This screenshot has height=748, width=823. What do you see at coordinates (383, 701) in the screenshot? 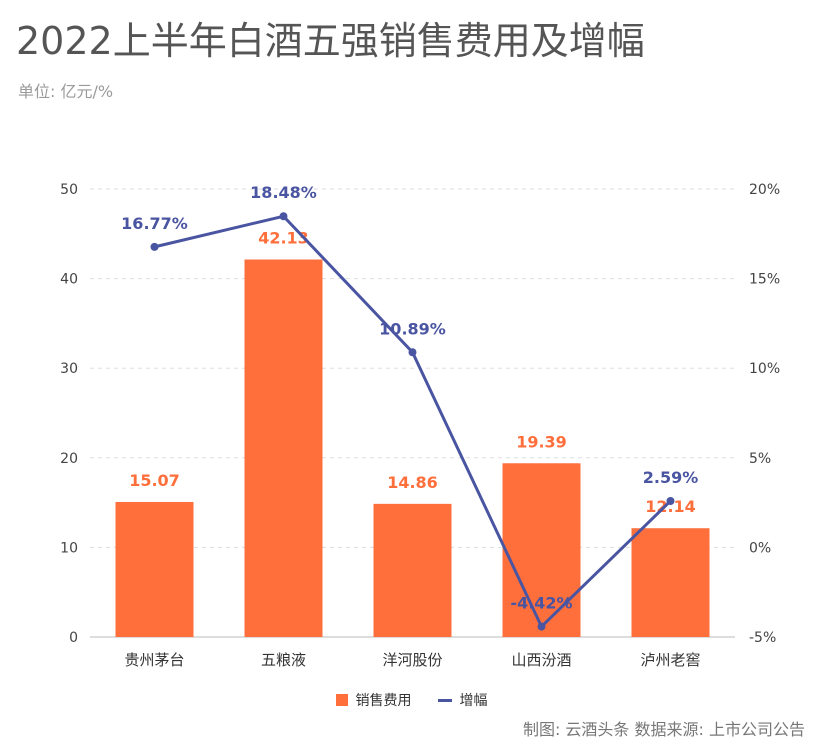
I see `legend-label-bar: 销售费用` at bounding box center [383, 701].